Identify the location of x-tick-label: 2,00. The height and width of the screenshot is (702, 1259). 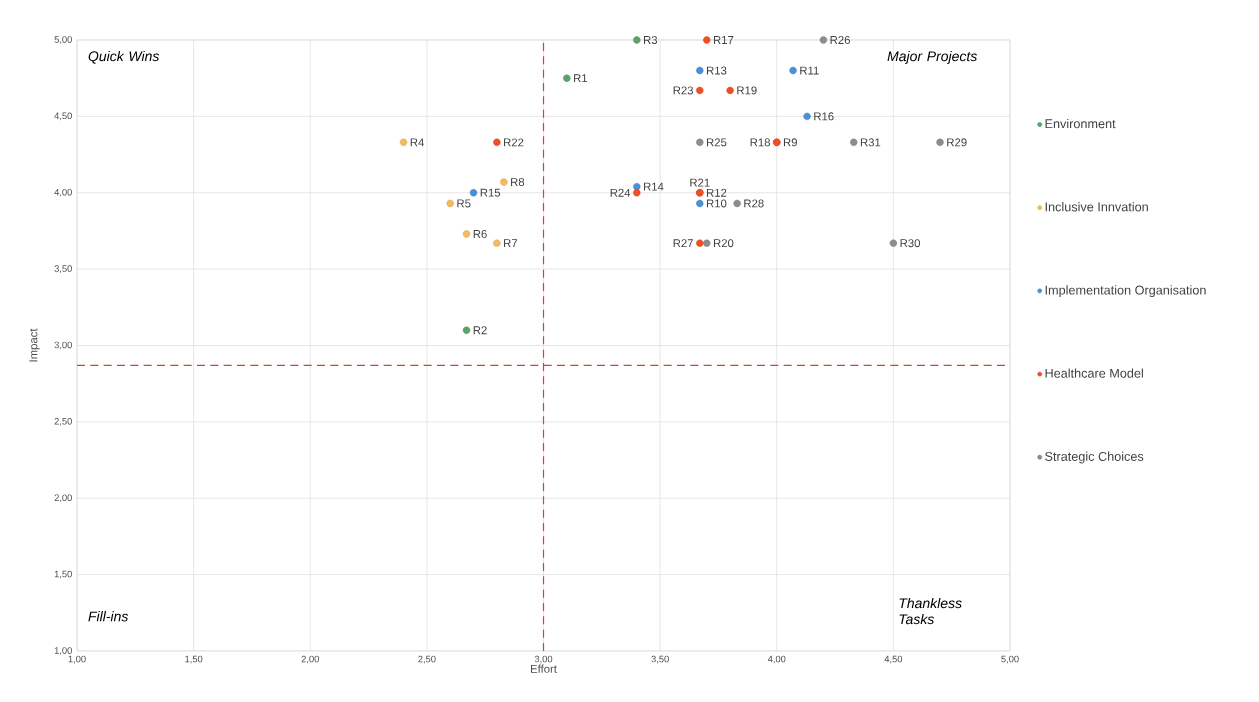
(310, 659).